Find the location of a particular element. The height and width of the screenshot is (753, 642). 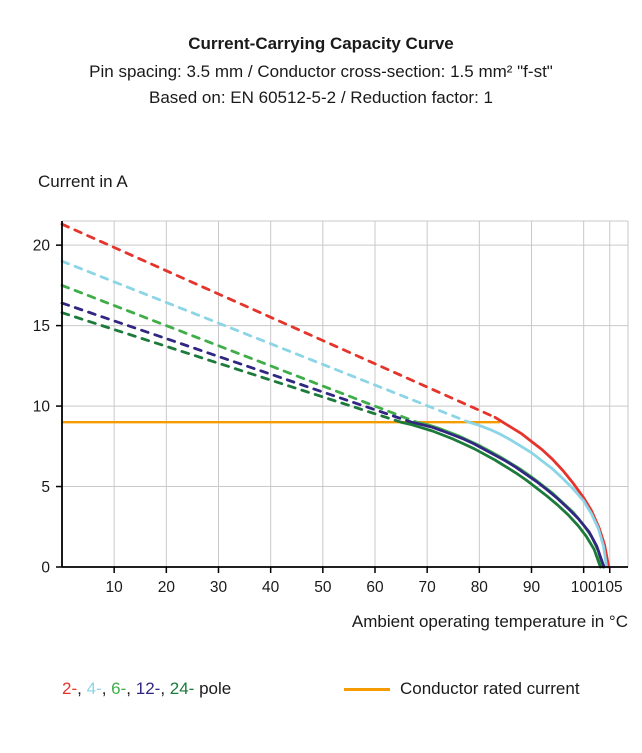

legend-pole-2: 2- is located at coordinates (70, 688).